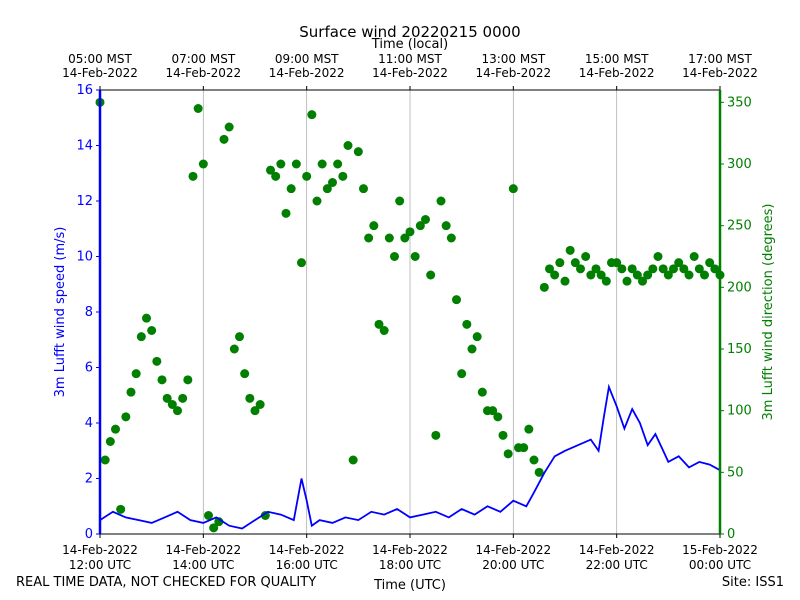 The height and width of the screenshot is (600, 800). Describe the element at coordinates (735, 472) in the screenshot. I see `right-tick-label: 50` at that location.